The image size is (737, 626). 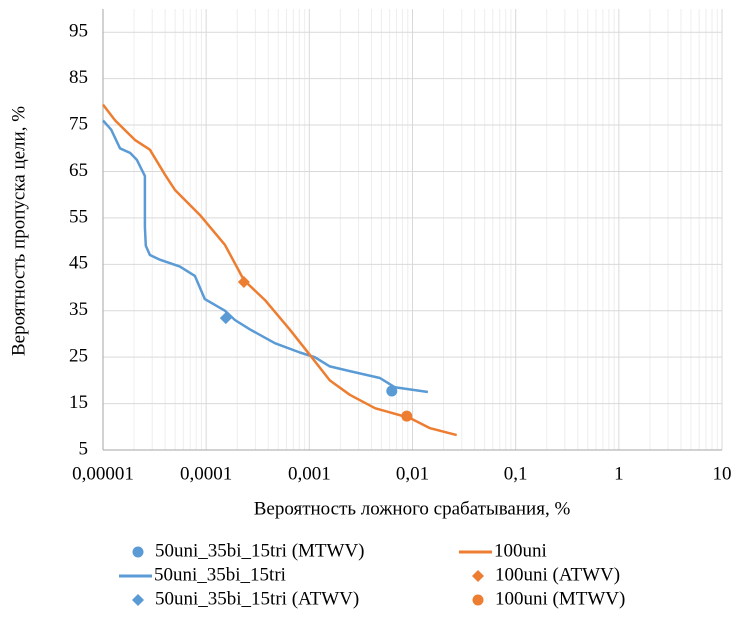 I want to click on x-tick-label: 0,01, so click(x=412, y=473).